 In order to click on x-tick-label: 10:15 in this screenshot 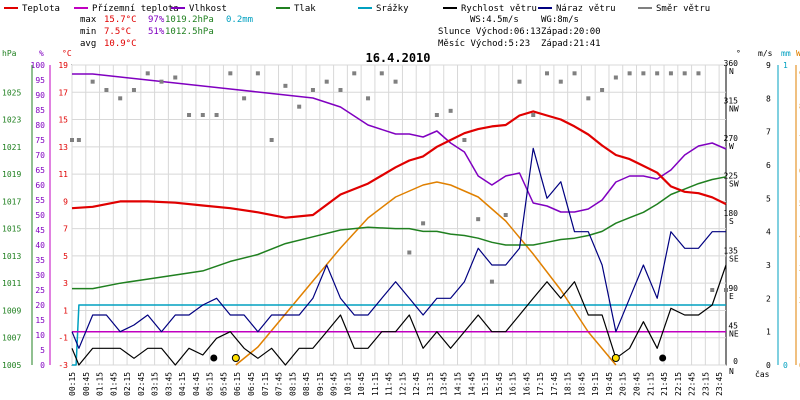, I will do `click(347, 384)`.